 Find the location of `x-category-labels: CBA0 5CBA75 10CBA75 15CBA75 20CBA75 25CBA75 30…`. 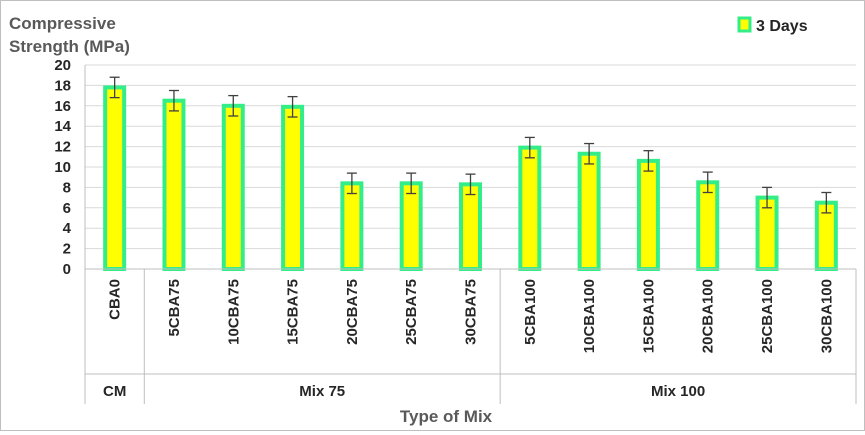

x-category-labels: CBA0 5CBA75 10CBA75 15CBA75 20CBA75 25CBA75 30… is located at coordinates (471, 316).